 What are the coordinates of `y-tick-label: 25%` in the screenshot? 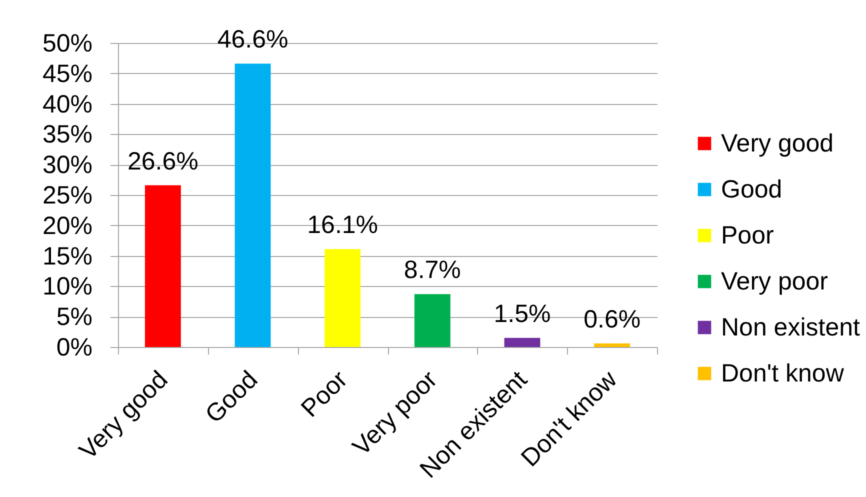 It's located at (67, 196).